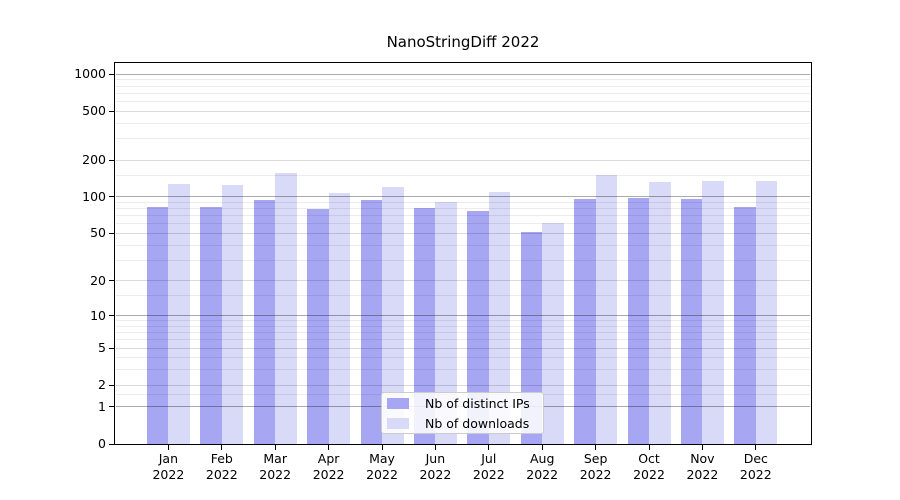 The width and height of the screenshot is (900, 500). I want to click on x-tick-mark-jun, so click(435, 447).